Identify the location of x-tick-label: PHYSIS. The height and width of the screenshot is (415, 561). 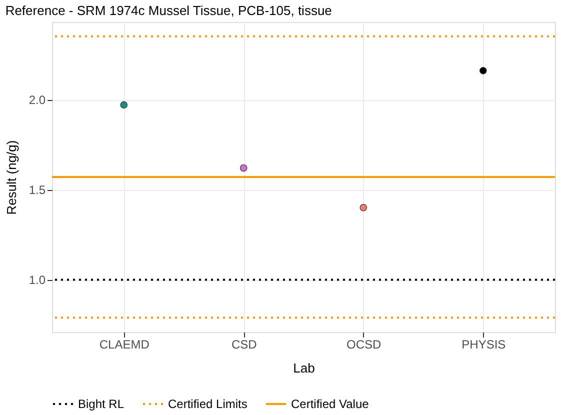
(484, 345).